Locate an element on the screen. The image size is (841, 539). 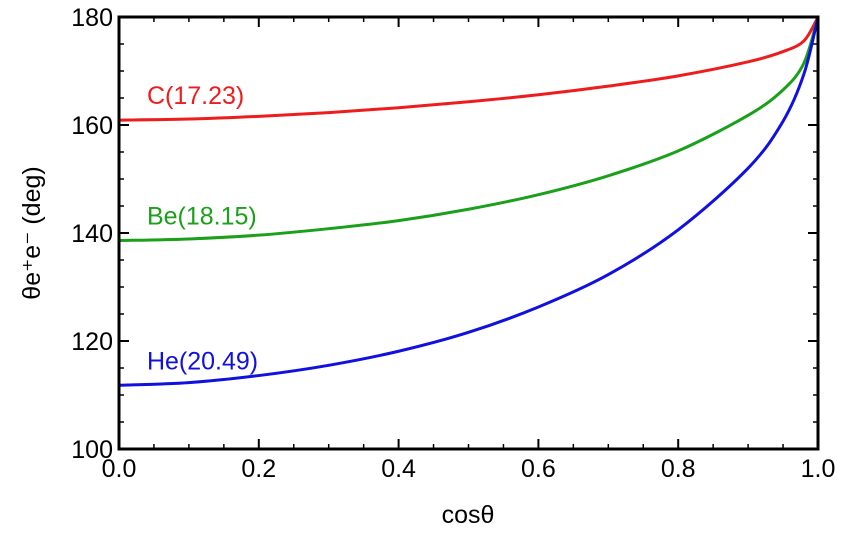
series-label: Be(18.15) is located at coordinates (202, 217).